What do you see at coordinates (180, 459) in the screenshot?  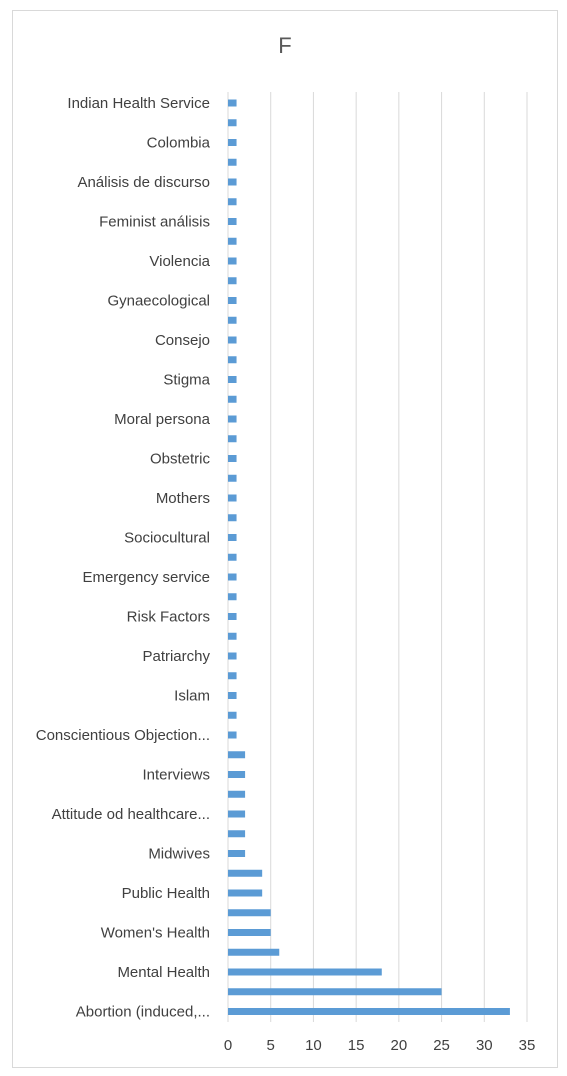 I see `category-label: Obstetric` at bounding box center [180, 459].